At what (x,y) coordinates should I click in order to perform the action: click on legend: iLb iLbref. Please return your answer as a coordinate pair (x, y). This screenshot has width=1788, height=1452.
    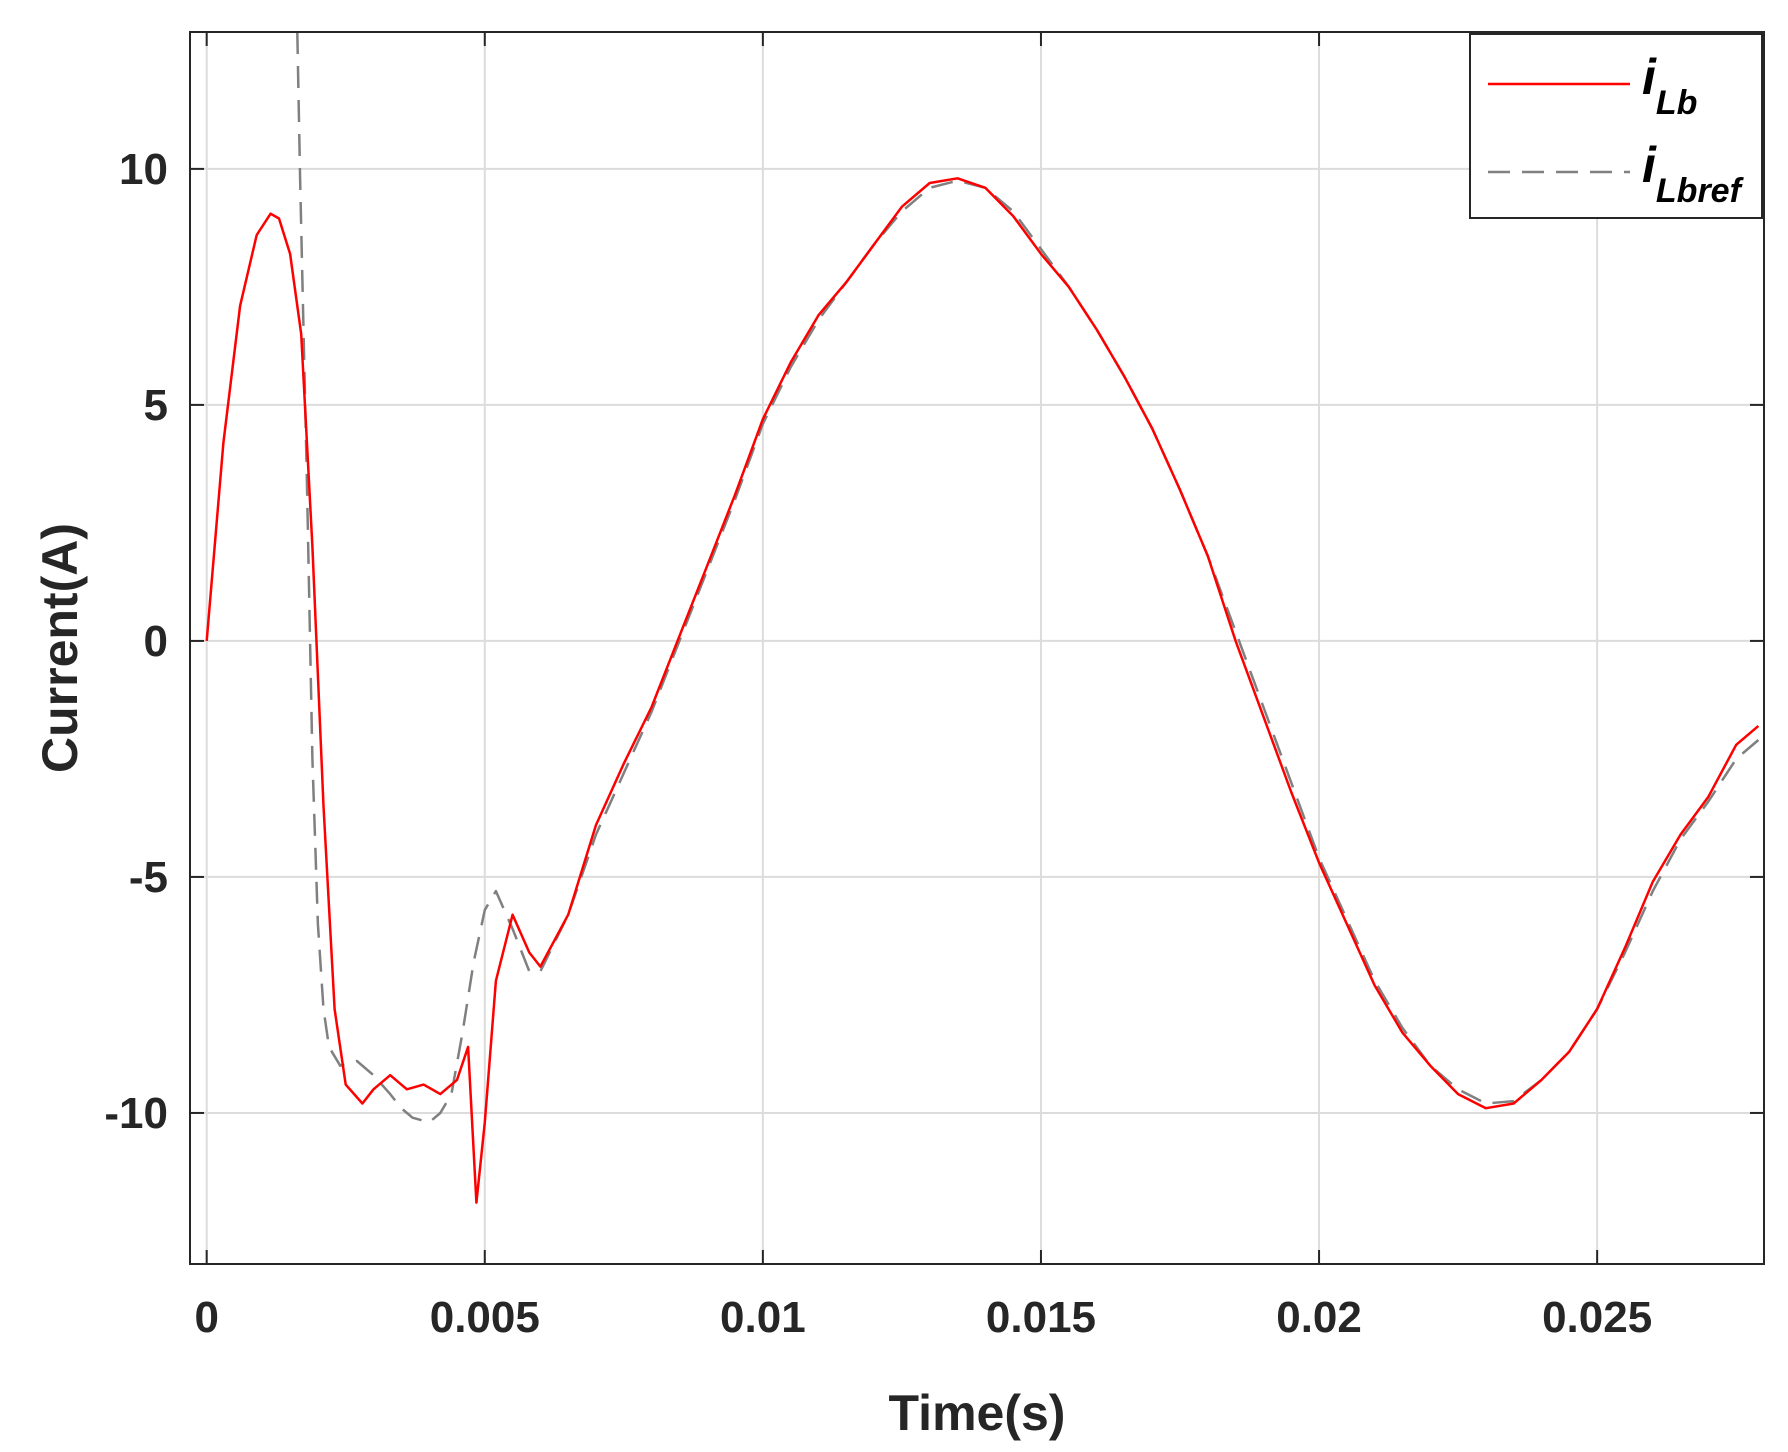
    Looking at the image, I should click on (1616, 126).